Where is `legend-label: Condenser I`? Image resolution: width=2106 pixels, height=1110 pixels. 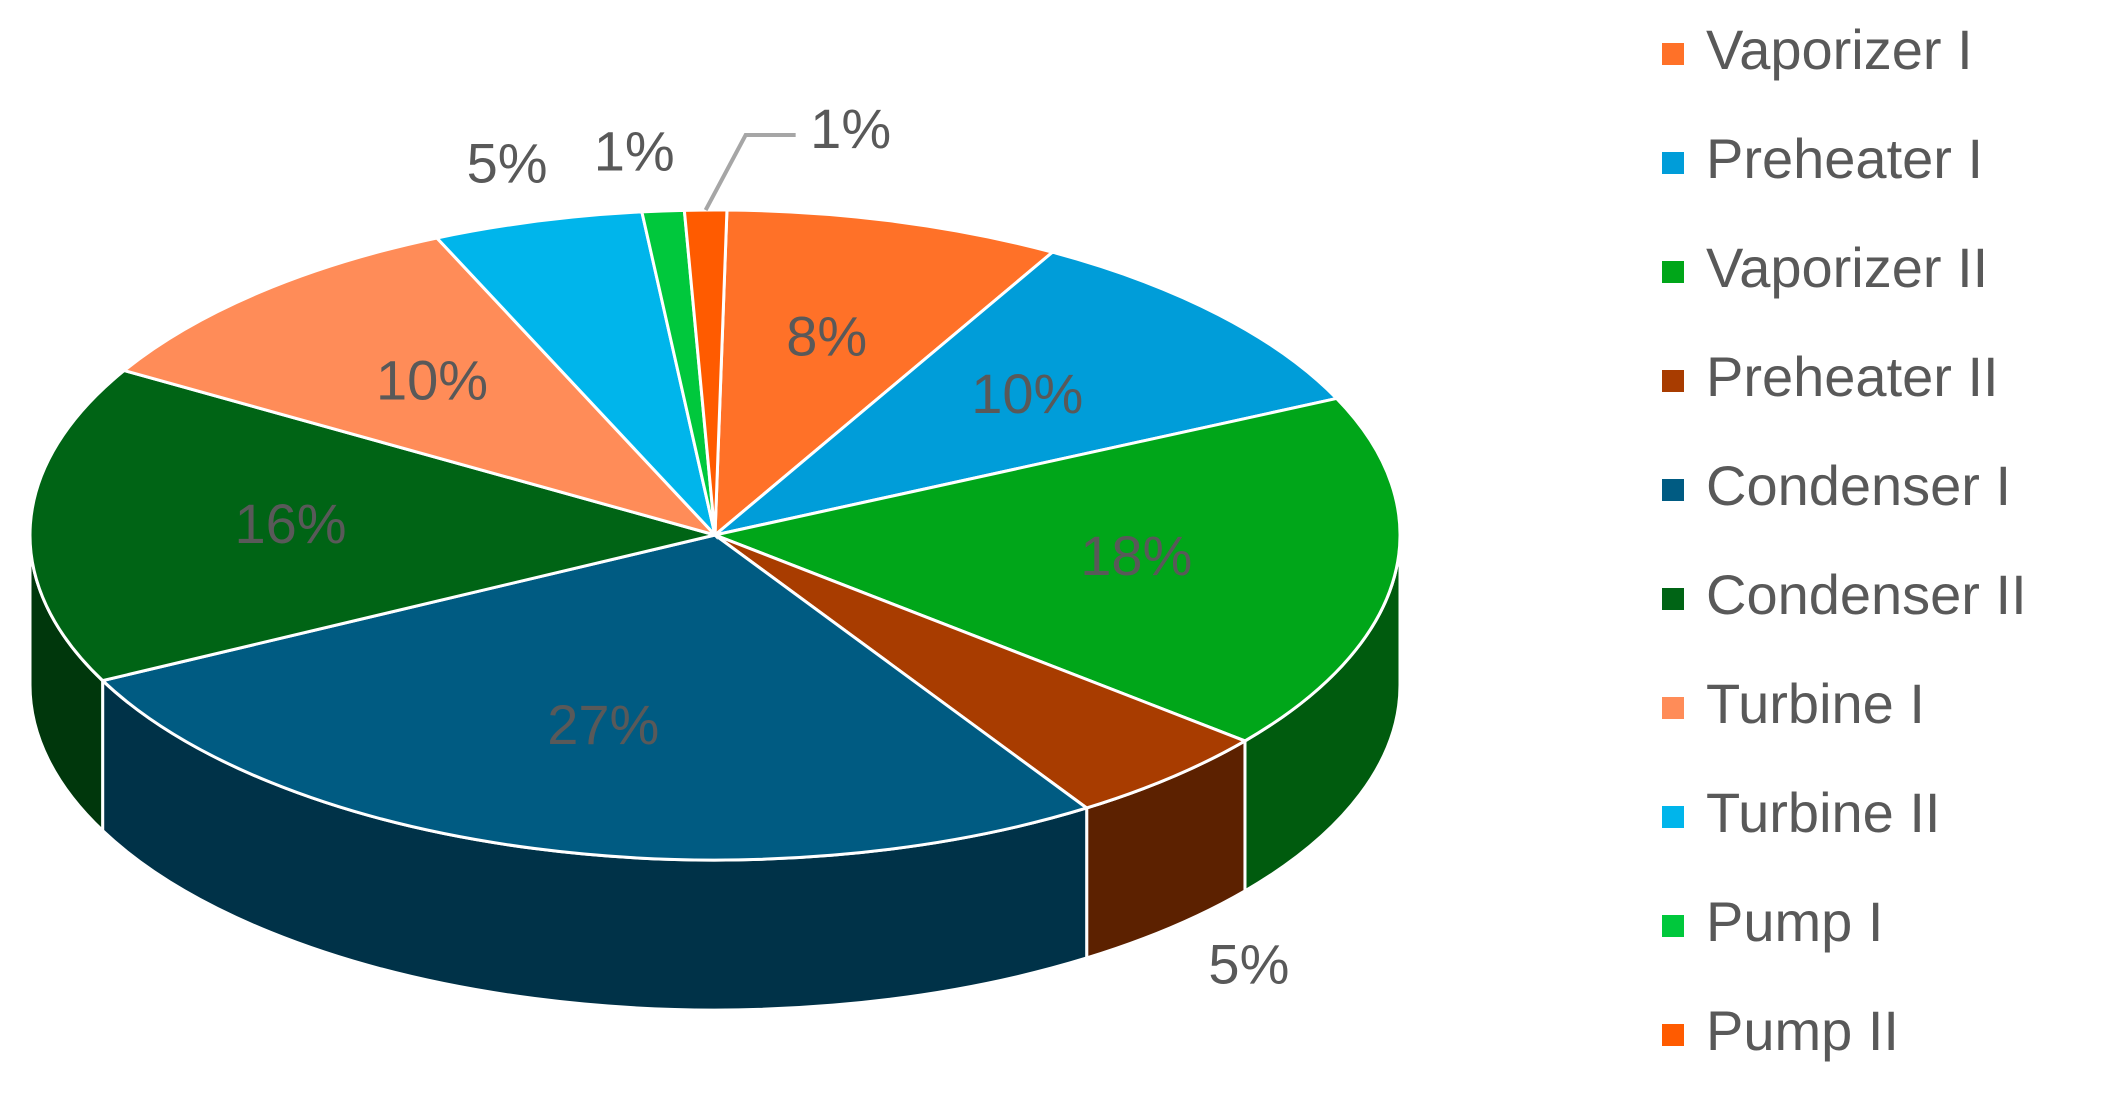
legend-label: Condenser I is located at coordinates (1858, 485).